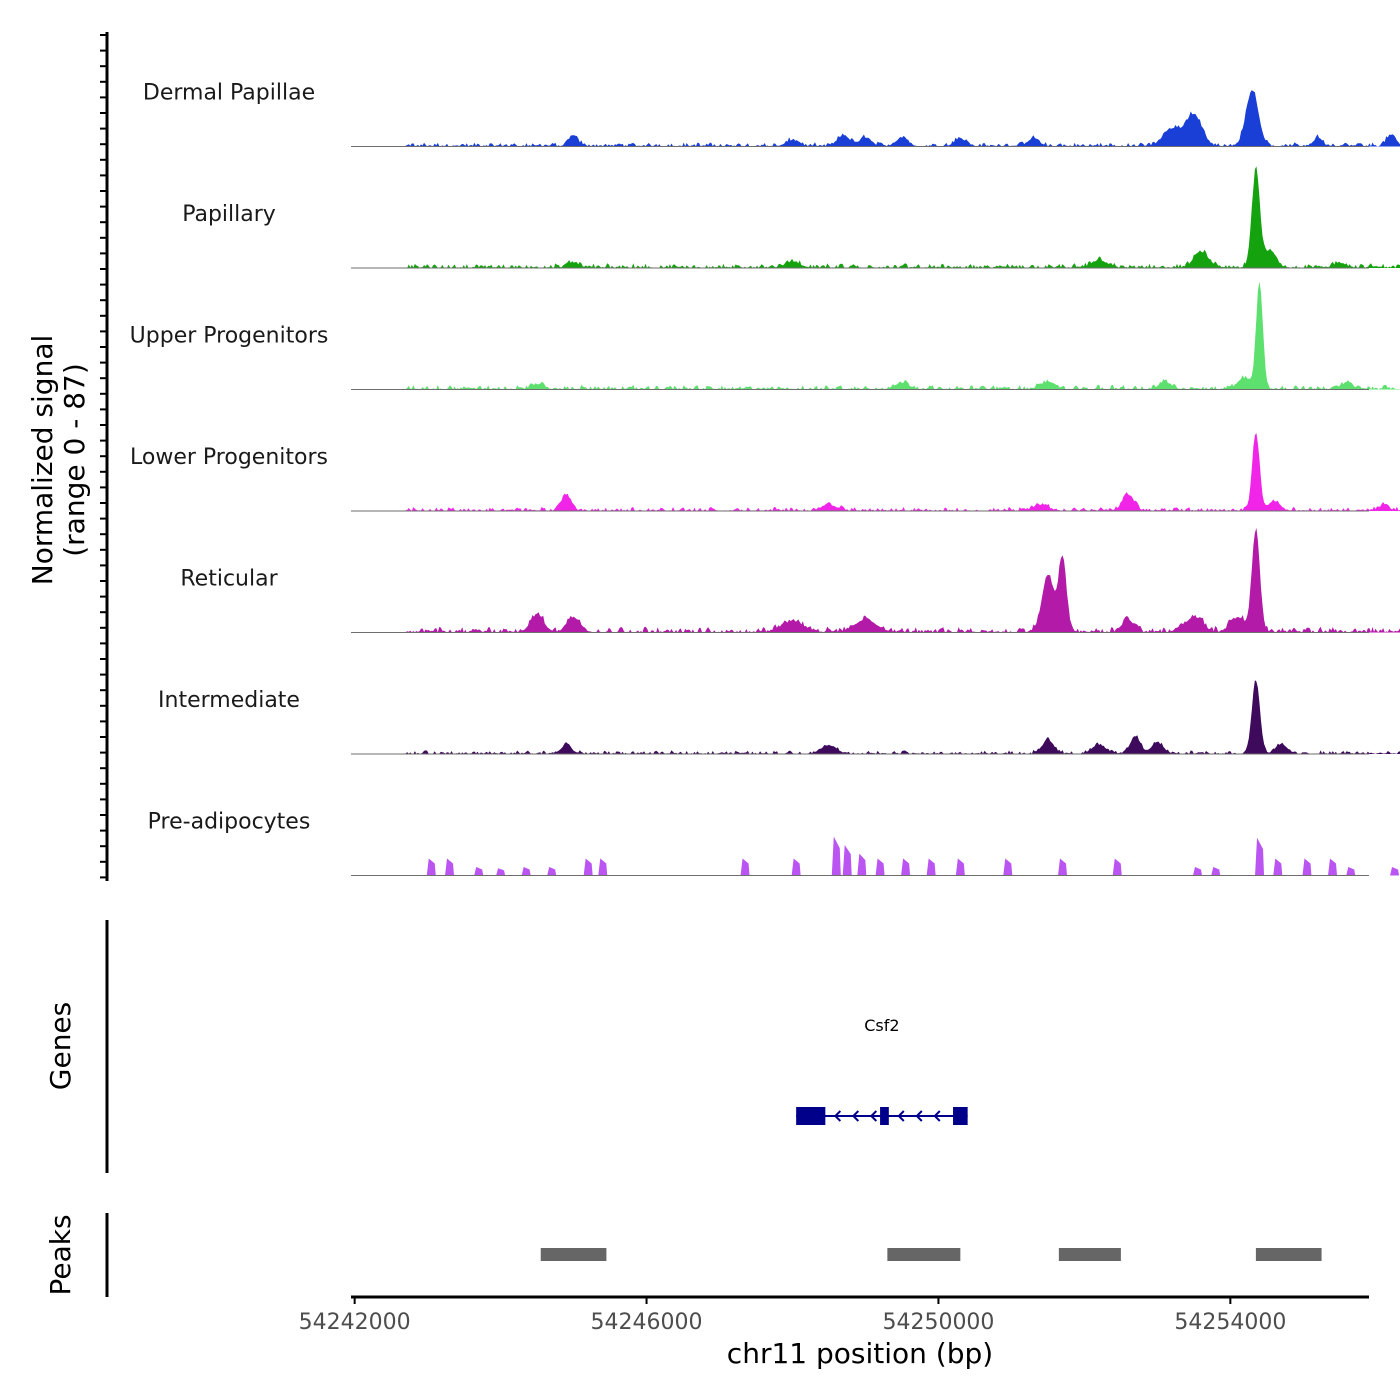 The width and height of the screenshot is (1400, 1400). Describe the element at coordinates (647, 1322) in the screenshot. I see `x-tick-label: 54246000` at that location.